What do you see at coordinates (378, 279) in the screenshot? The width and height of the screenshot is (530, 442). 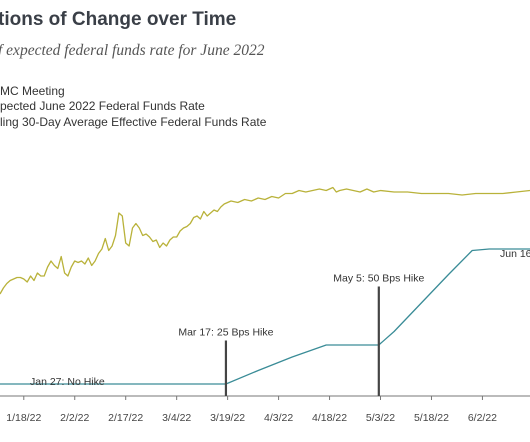 I see `meeting-label-1: May 5: 50 Bps Hike` at bounding box center [378, 279].